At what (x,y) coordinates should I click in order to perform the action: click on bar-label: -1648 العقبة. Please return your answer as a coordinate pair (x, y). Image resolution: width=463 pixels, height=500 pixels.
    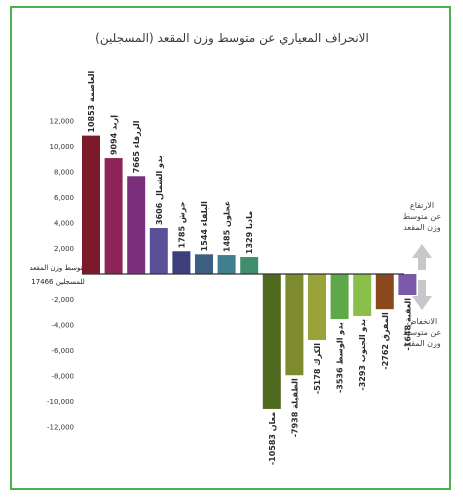
    Looking at the image, I should click on (407, 324).